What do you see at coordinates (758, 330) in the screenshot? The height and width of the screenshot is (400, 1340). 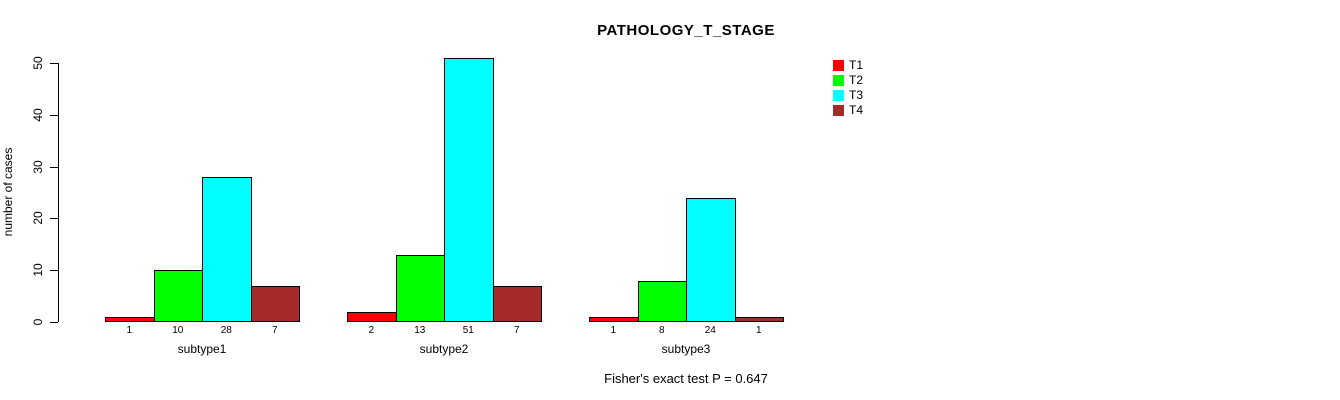 I see `bar-value-label-subtype3-T4: 1` at bounding box center [758, 330].